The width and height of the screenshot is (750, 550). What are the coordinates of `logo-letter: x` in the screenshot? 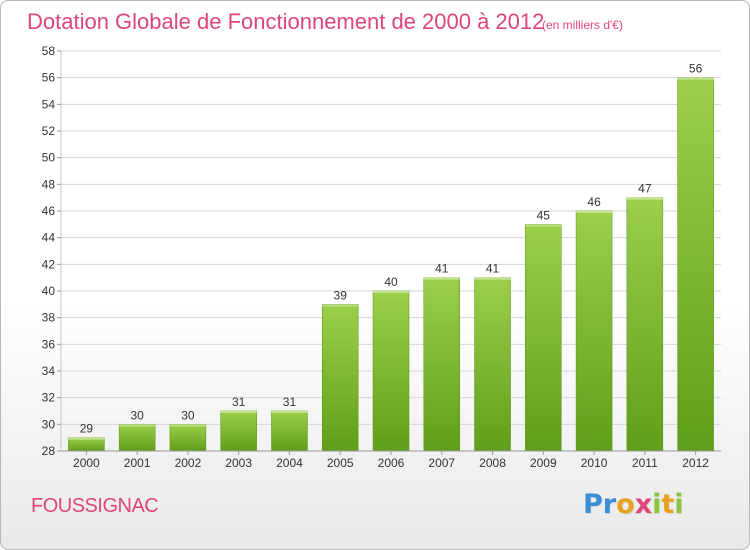 It's located at (643, 504).